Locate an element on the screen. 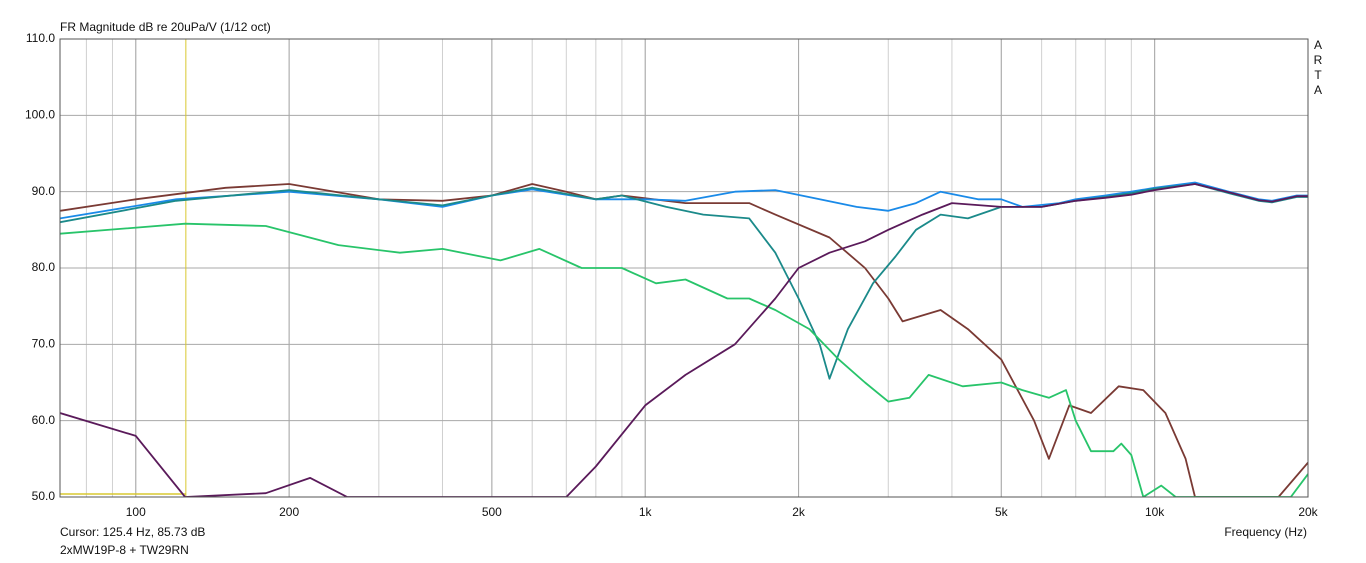  y-tick-label: 90.0 is located at coordinates (44, 191).